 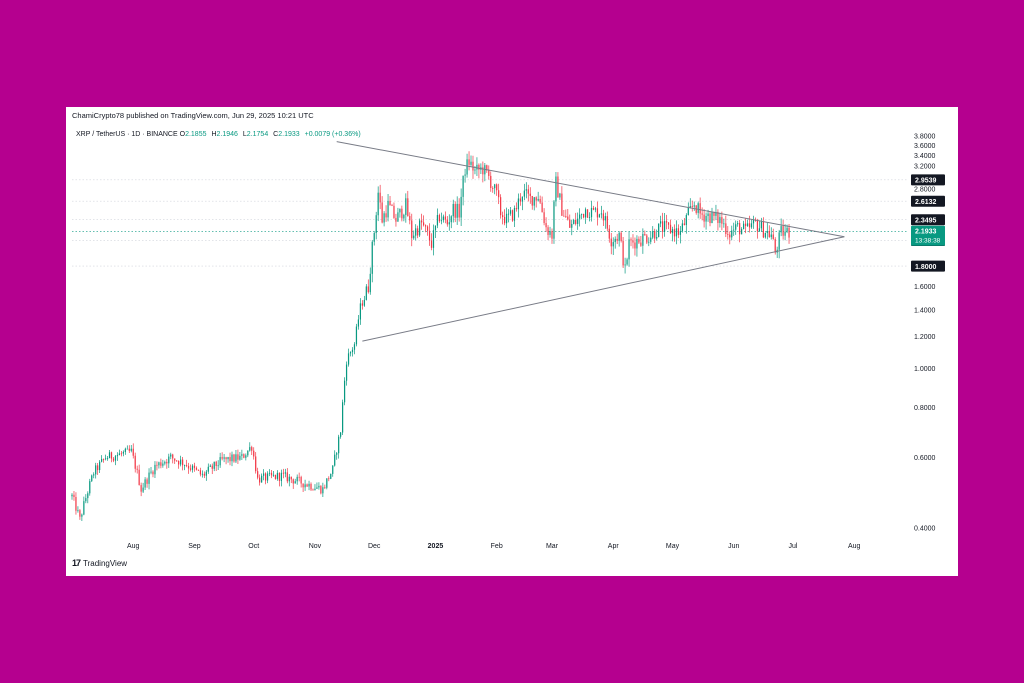 What do you see at coordinates (925, 146) in the screenshot?
I see `y-tick-label: 3.6000` at bounding box center [925, 146].